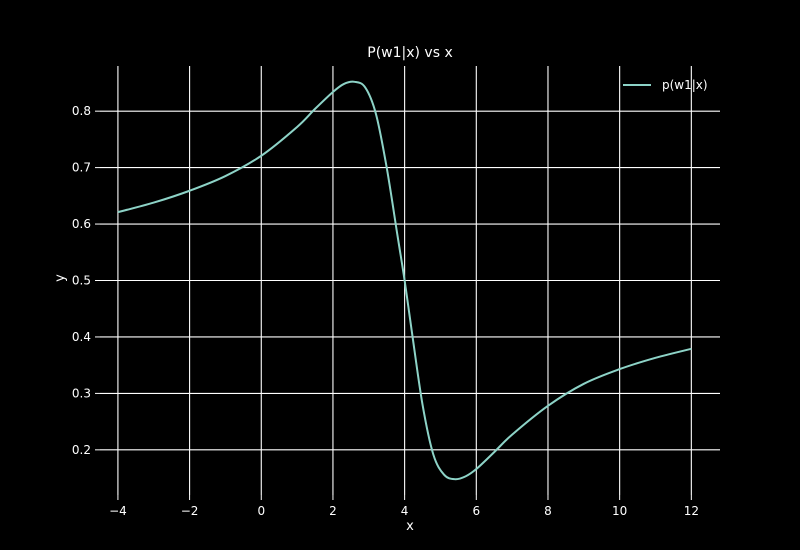  Describe the element at coordinates (81, 111) in the screenshot. I see `y-tick-label: 0.8` at that location.